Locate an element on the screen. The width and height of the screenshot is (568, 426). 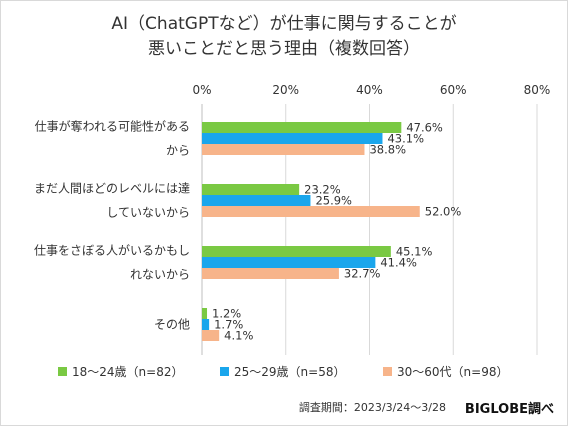
category-label: していないから is located at coordinates (148, 213).